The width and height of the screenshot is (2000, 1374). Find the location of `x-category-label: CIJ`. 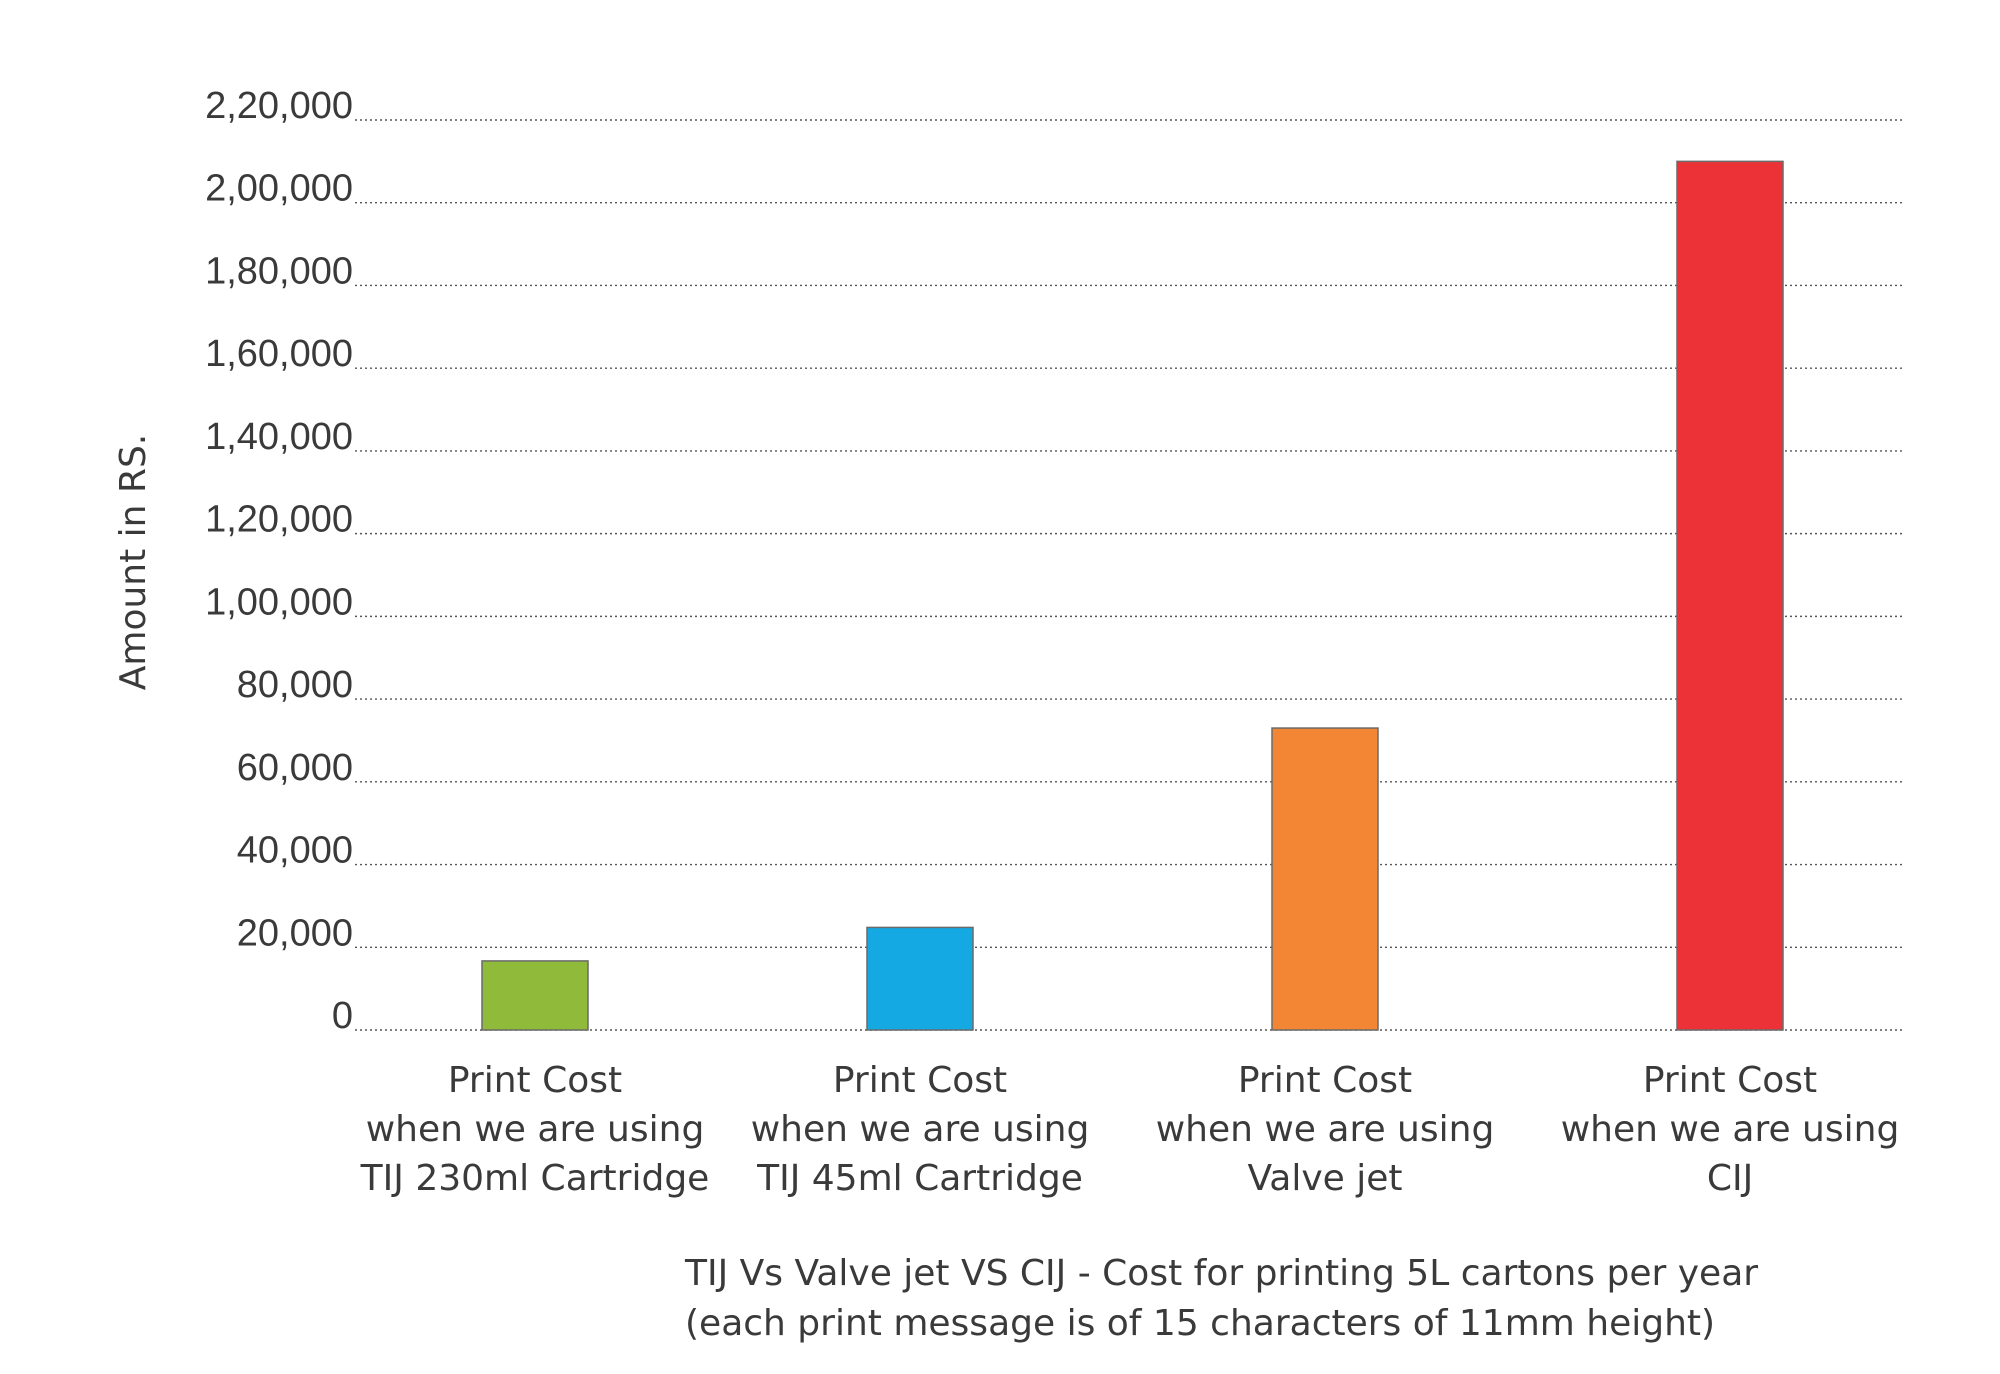

x-category-label: CIJ is located at coordinates (1730, 1178).